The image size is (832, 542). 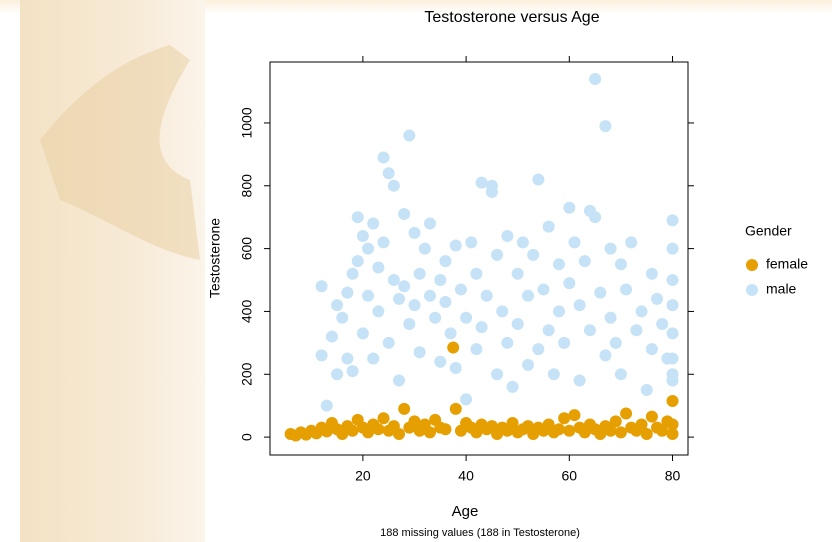 I want to click on legend-title: Gender, so click(x=768, y=231).